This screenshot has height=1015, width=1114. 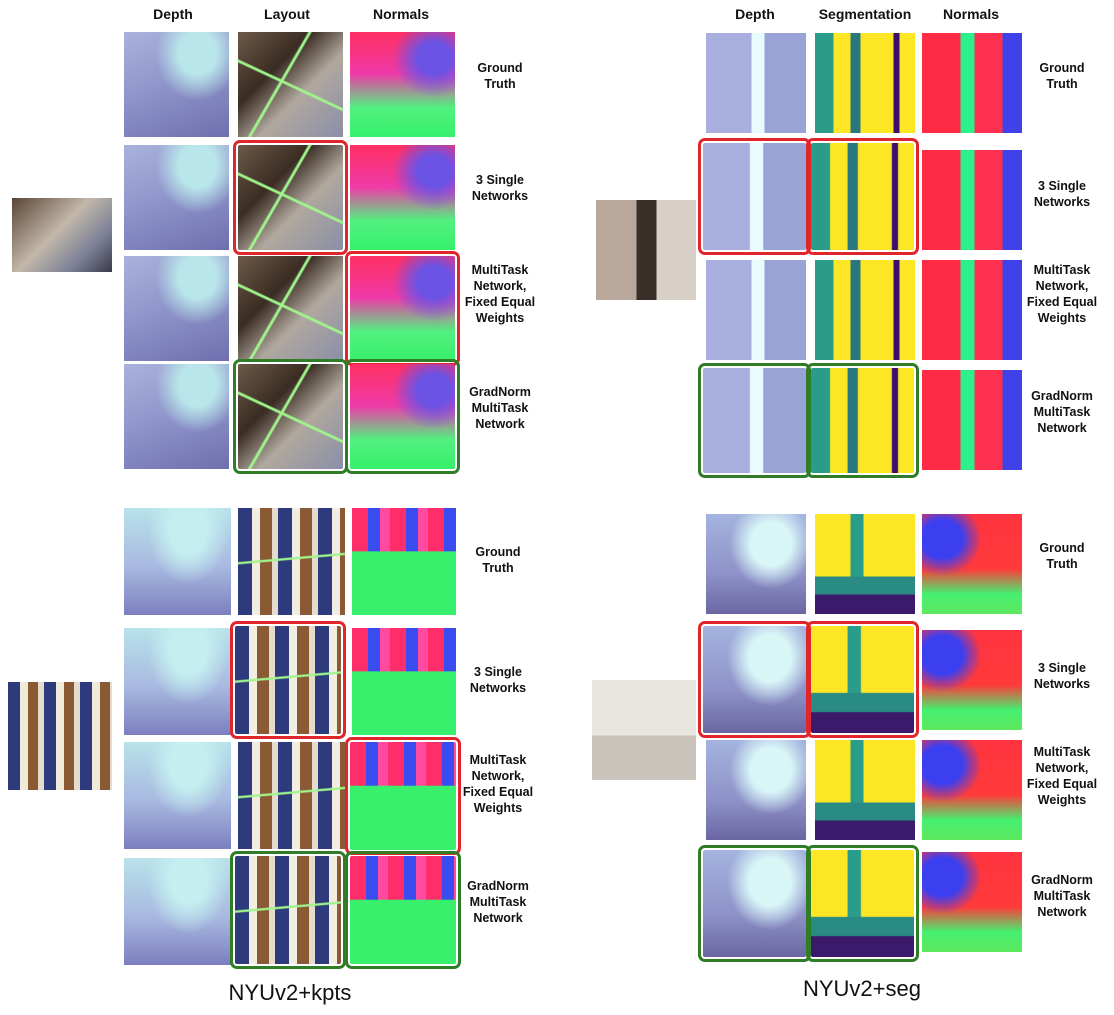 What do you see at coordinates (173, 14) in the screenshot?
I see `tl-col-depth: Depth` at bounding box center [173, 14].